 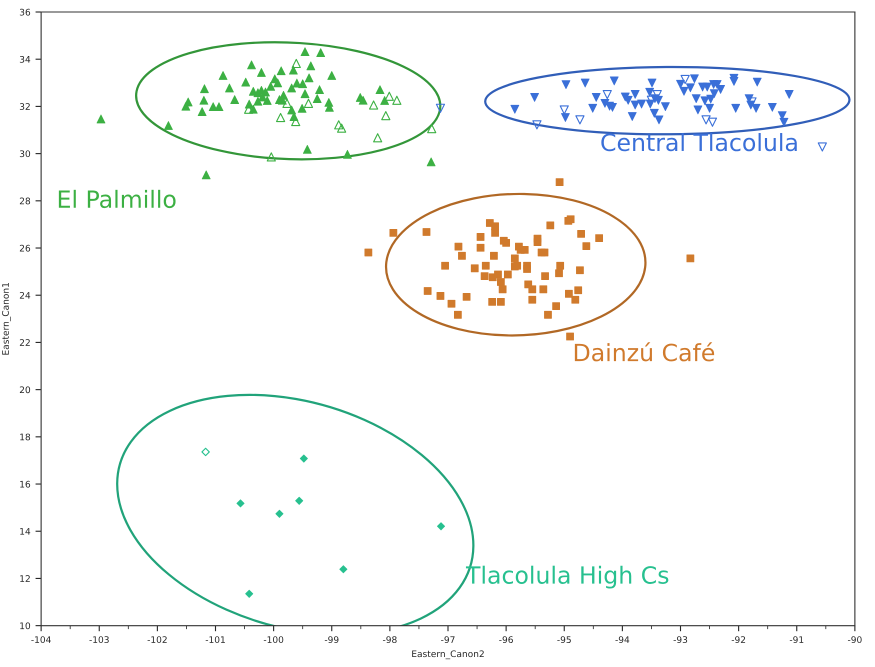 I want to click on x-tick-label: -96, so click(x=506, y=640).